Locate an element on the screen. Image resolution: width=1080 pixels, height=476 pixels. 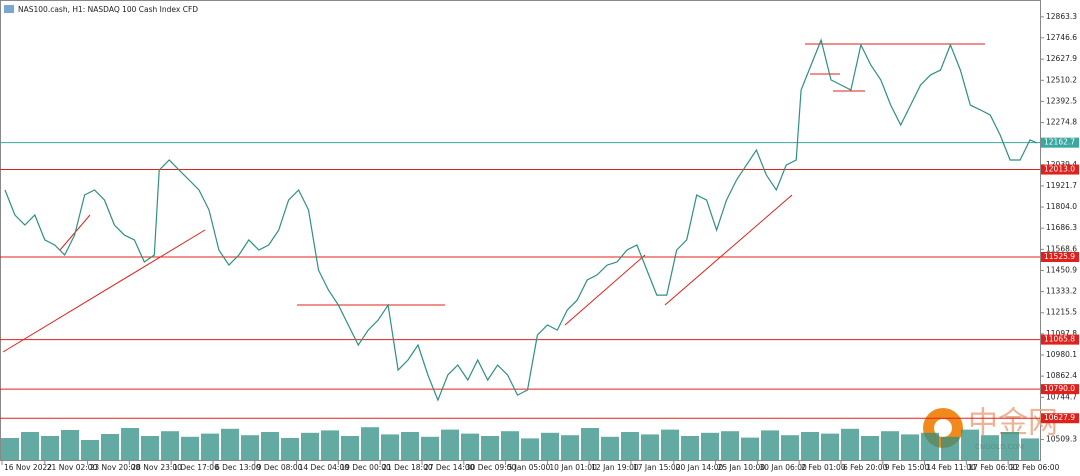
x-tick-label: 5 Jan 05:00 is located at coordinates (529, 467).